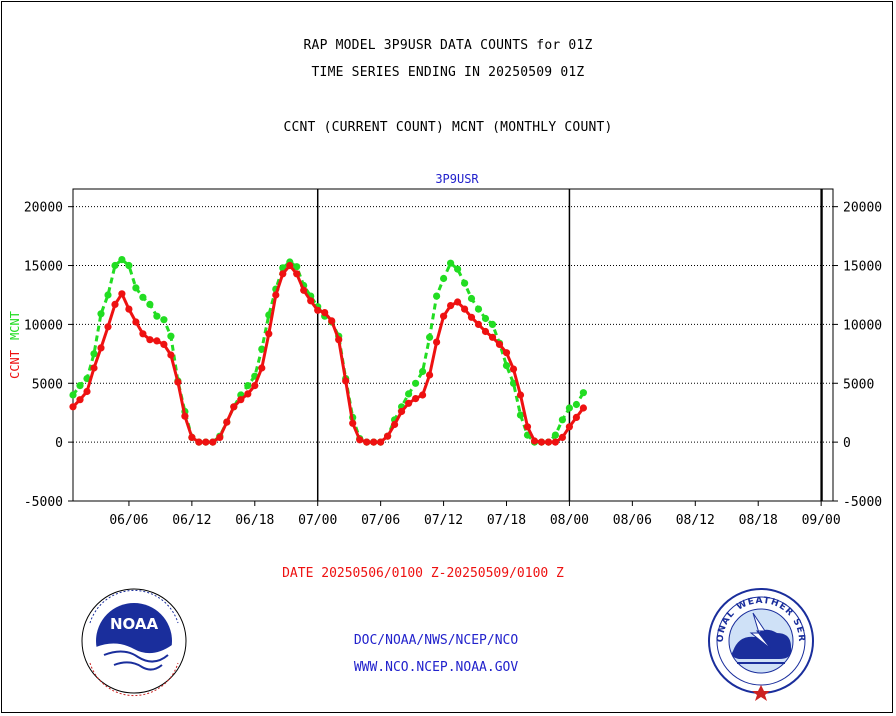 Image resolution: width=896 pixels, height=716 pixels. Describe the element at coordinates (191, 520) in the screenshot. I see `x-tick-label: 06/12` at that location.